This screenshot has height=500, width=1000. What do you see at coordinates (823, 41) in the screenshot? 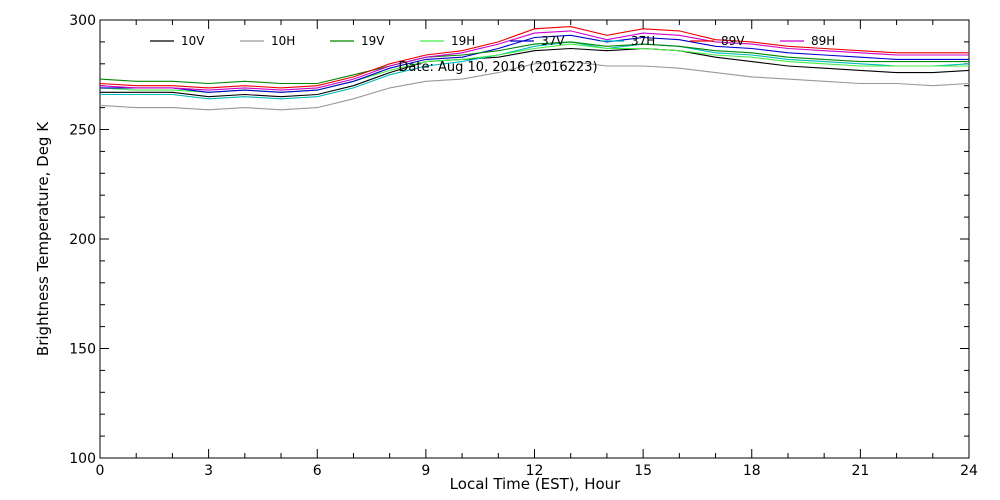
I see `legend-label-89h: 89H` at bounding box center [823, 41].